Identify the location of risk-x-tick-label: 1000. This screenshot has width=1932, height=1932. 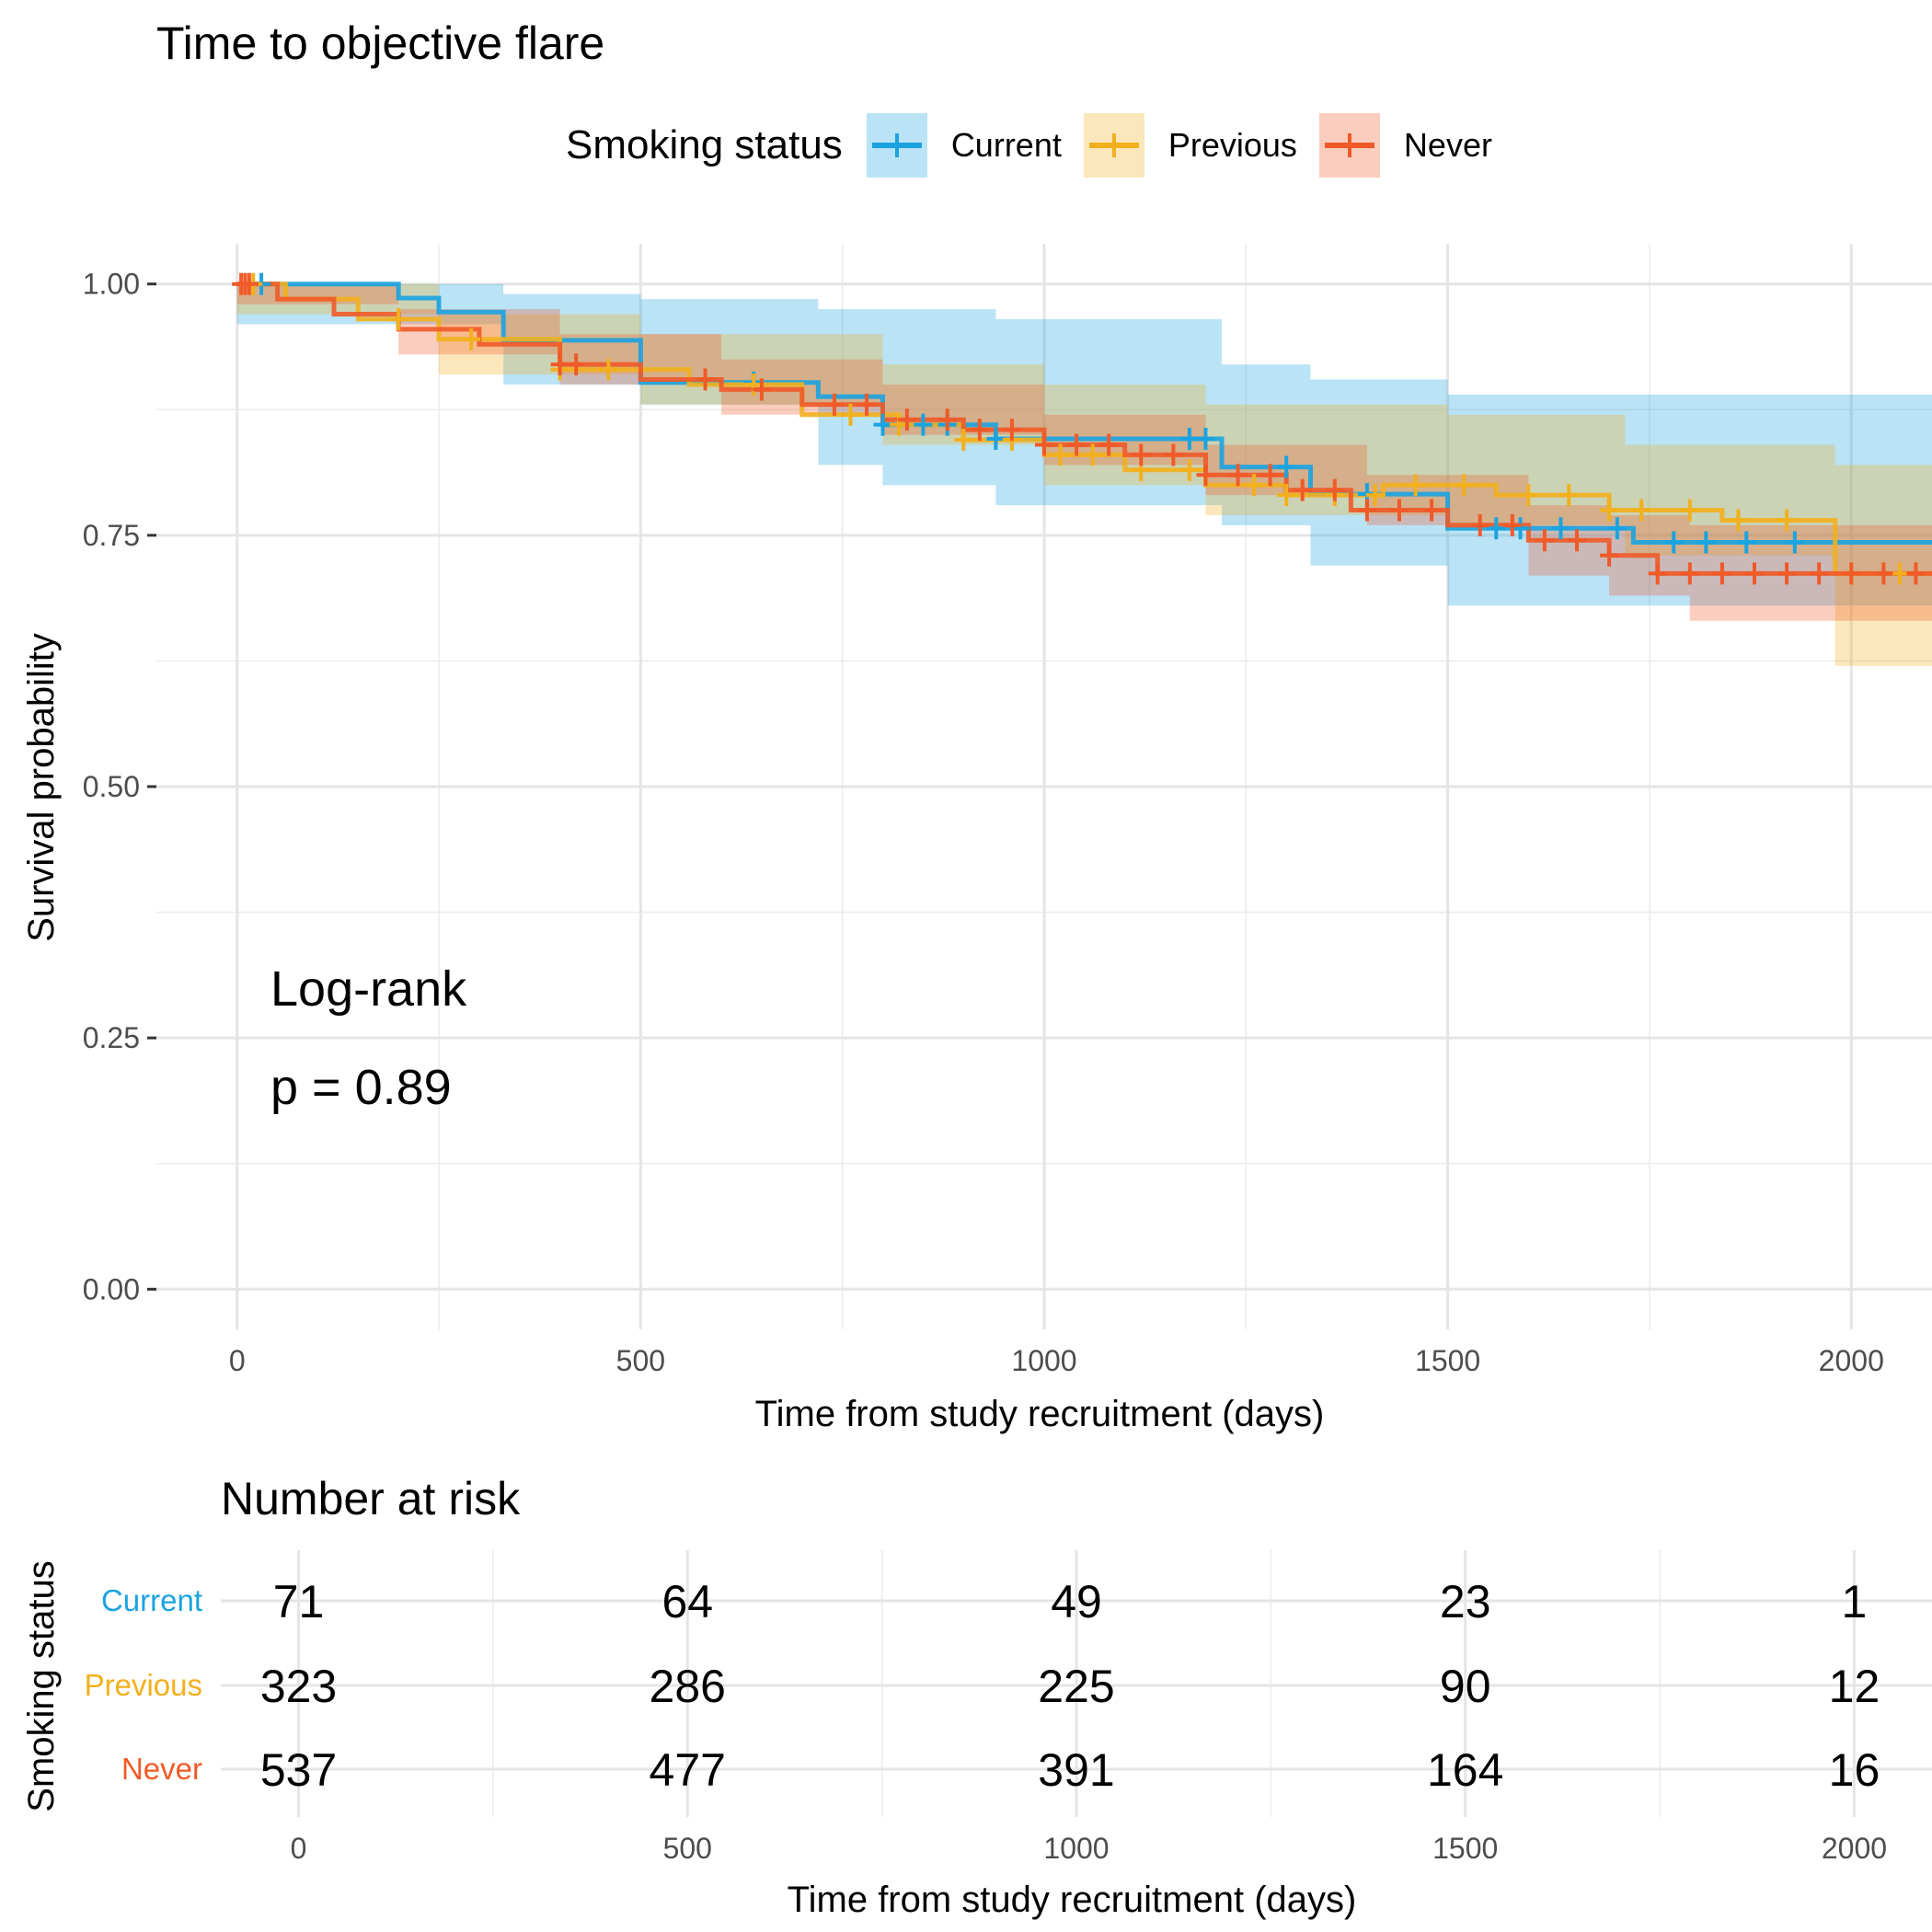
(1076, 1848).